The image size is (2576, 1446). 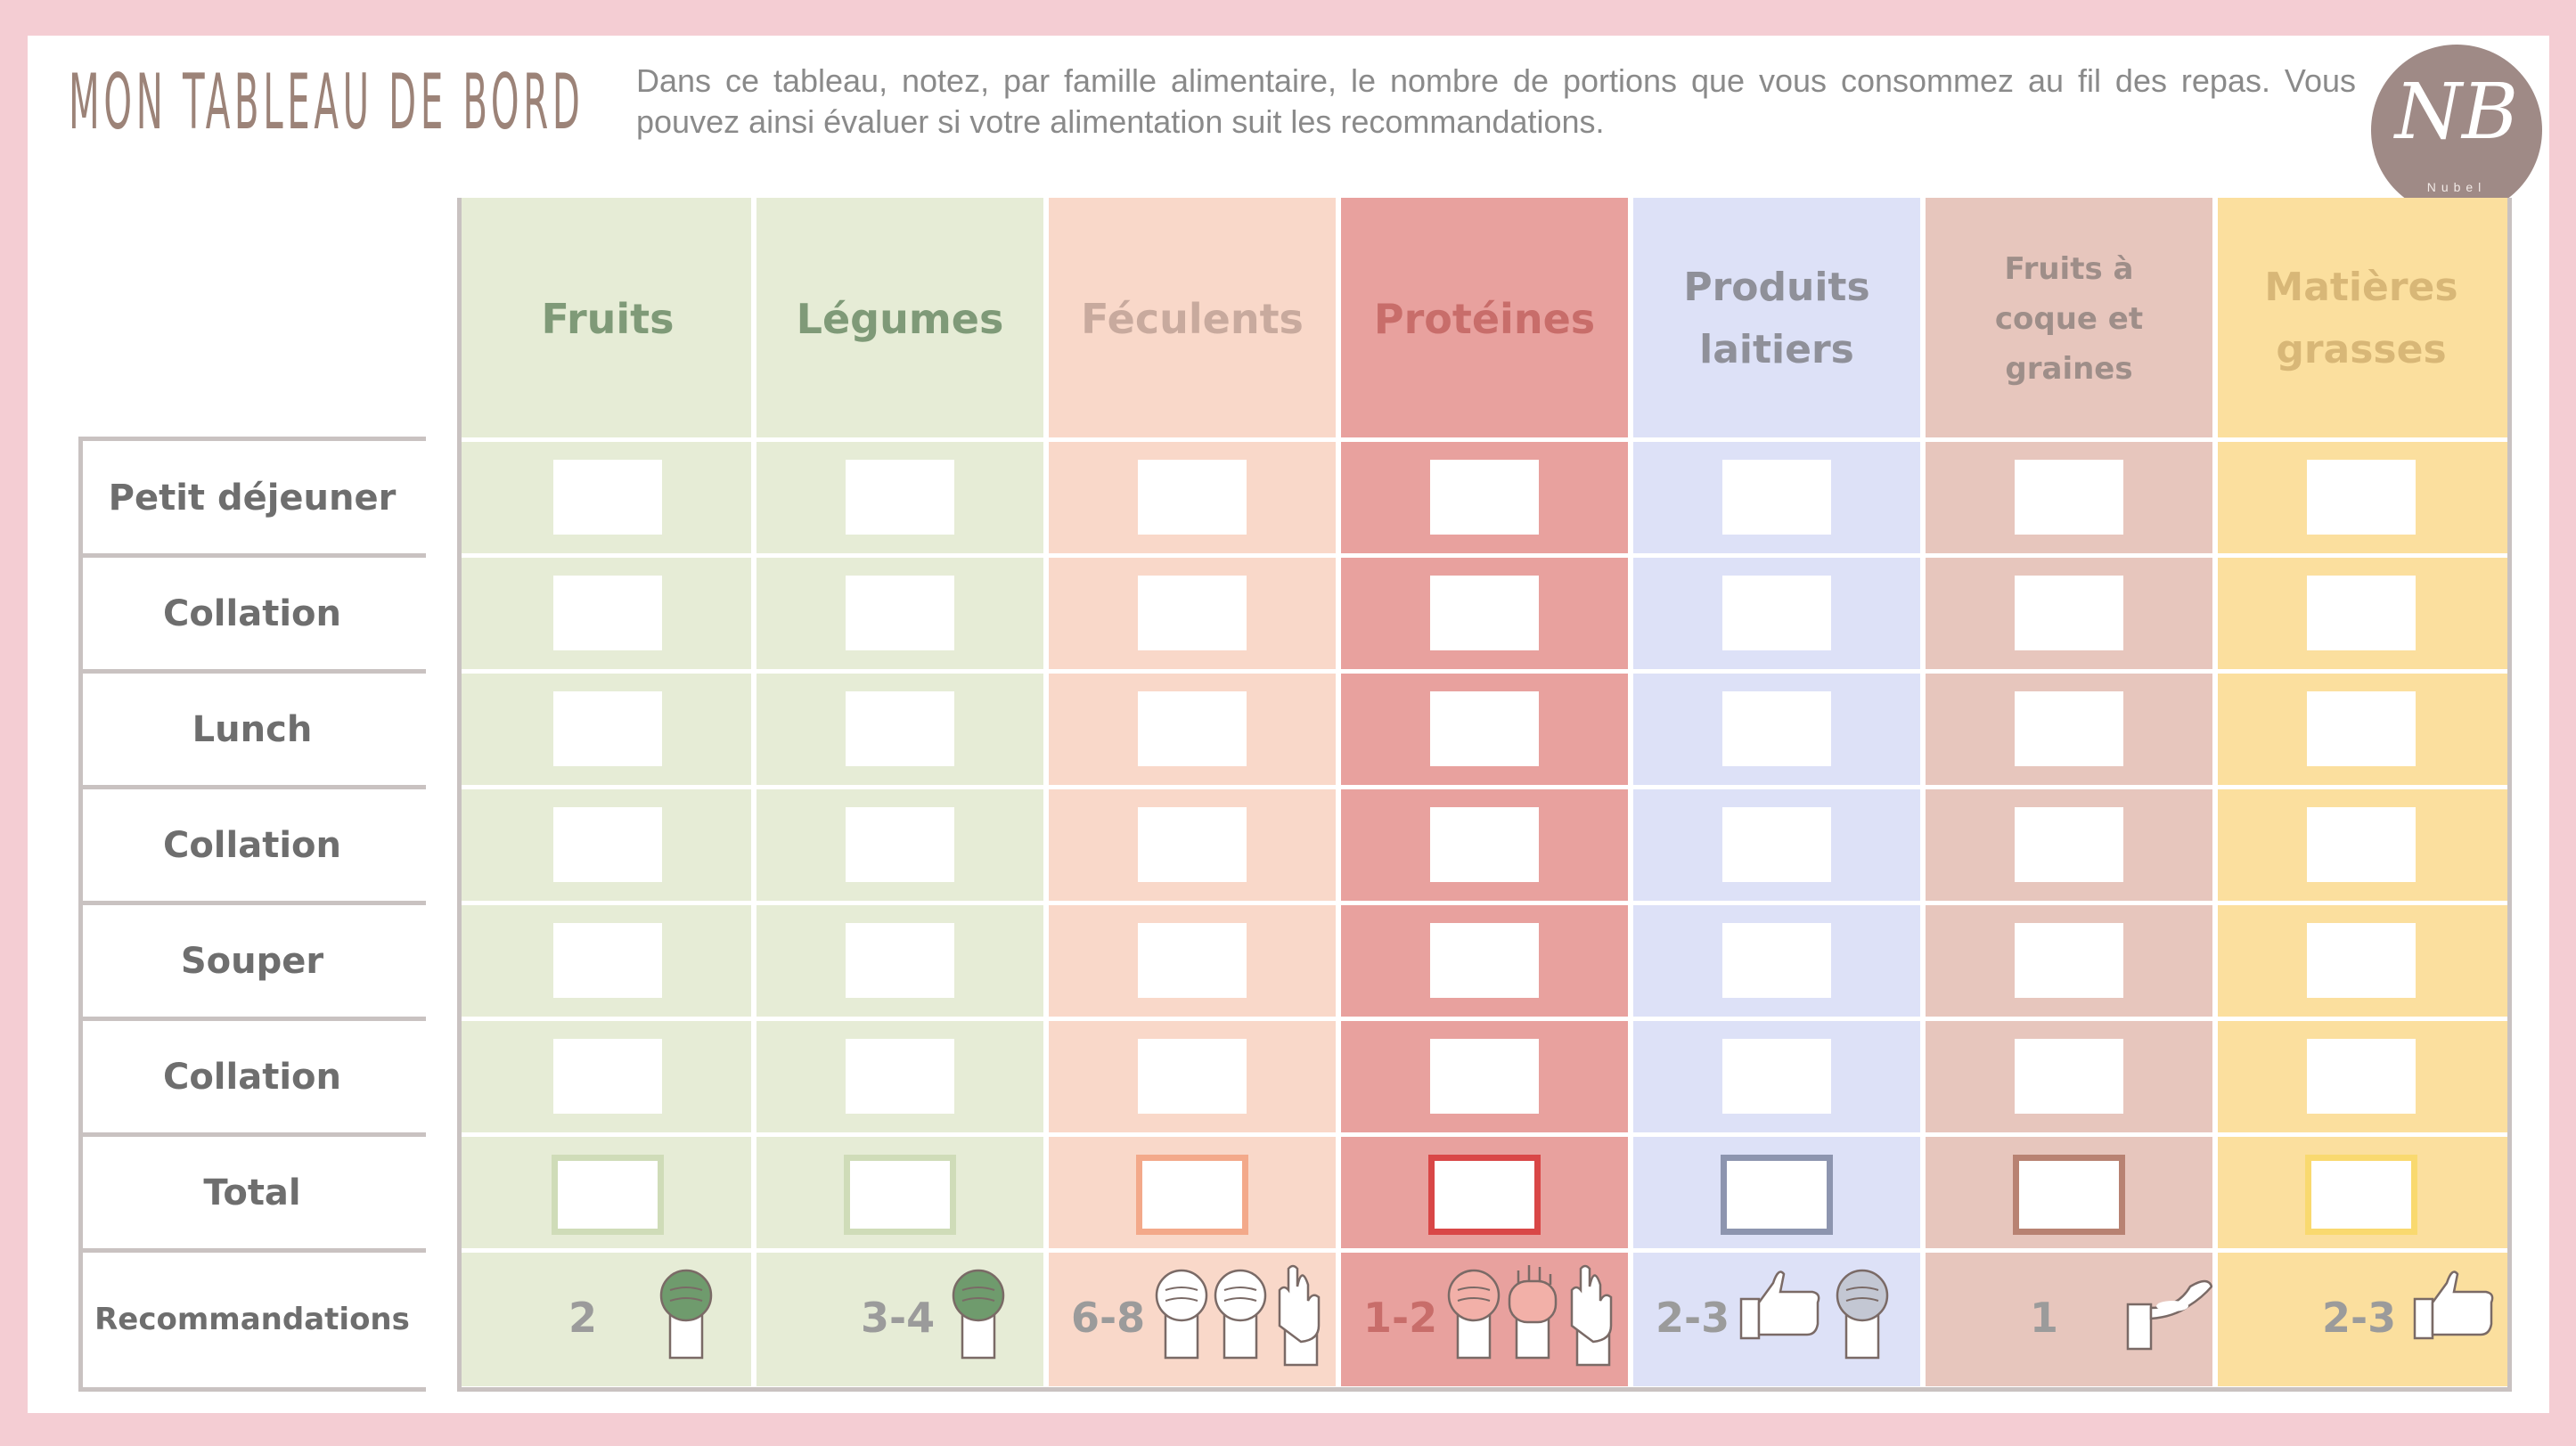 I want to click on column-1: Légumes 3-4, so click(x=900, y=792).